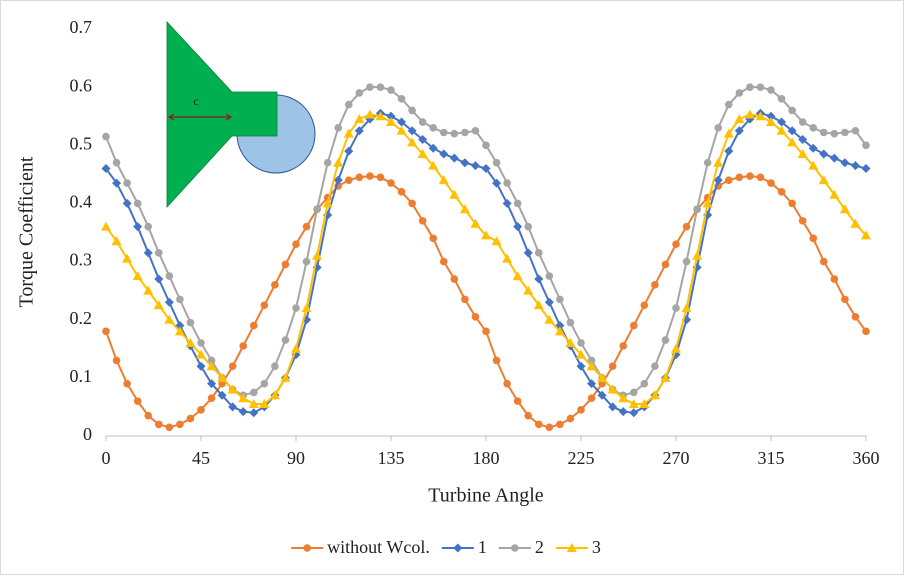  What do you see at coordinates (581, 458) in the screenshot?
I see `x-tick-label: 225` at bounding box center [581, 458].